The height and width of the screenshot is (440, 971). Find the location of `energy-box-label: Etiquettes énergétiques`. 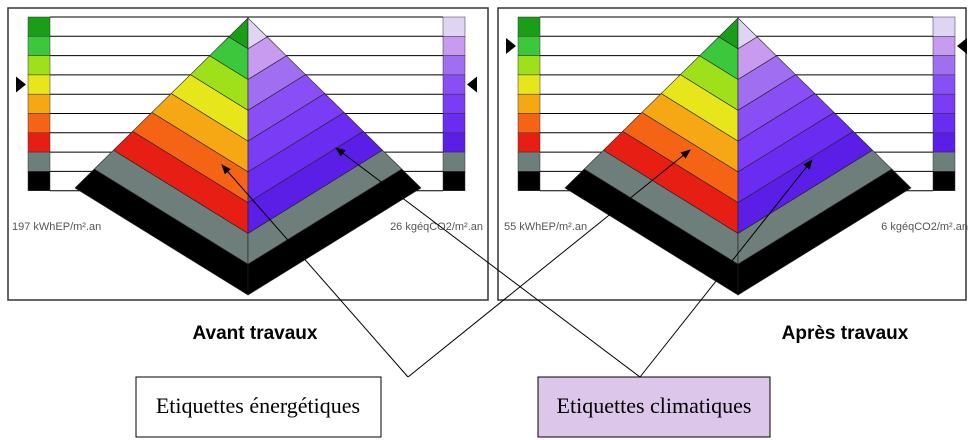

energy-box-label: Etiquettes énergétiques is located at coordinates (258, 405).